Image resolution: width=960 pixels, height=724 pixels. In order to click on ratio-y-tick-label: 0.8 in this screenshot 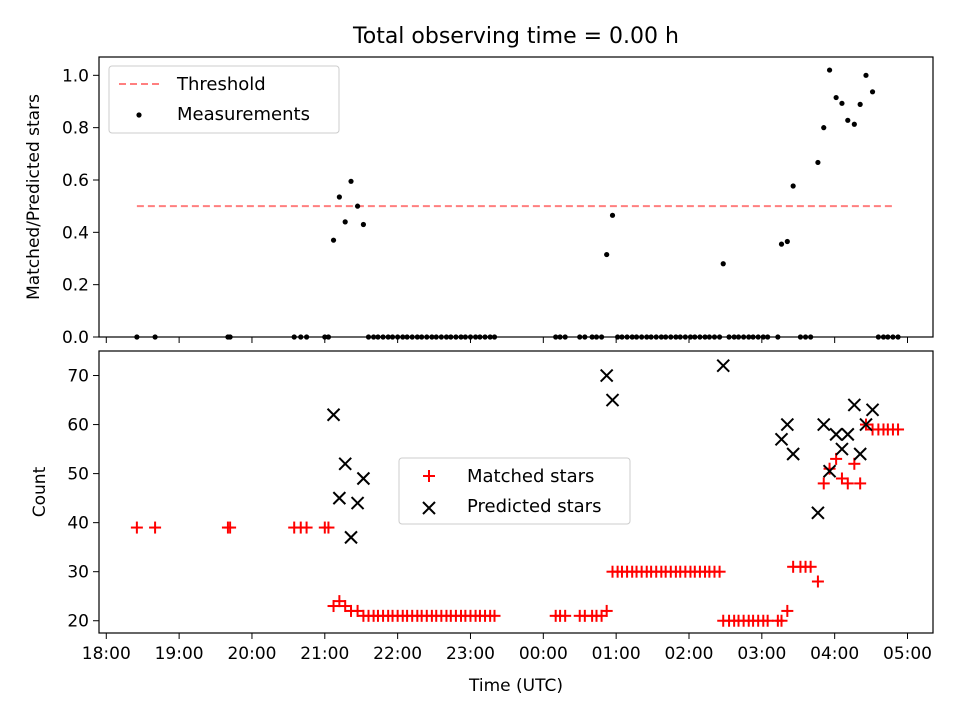, I will do `click(75, 129)`.